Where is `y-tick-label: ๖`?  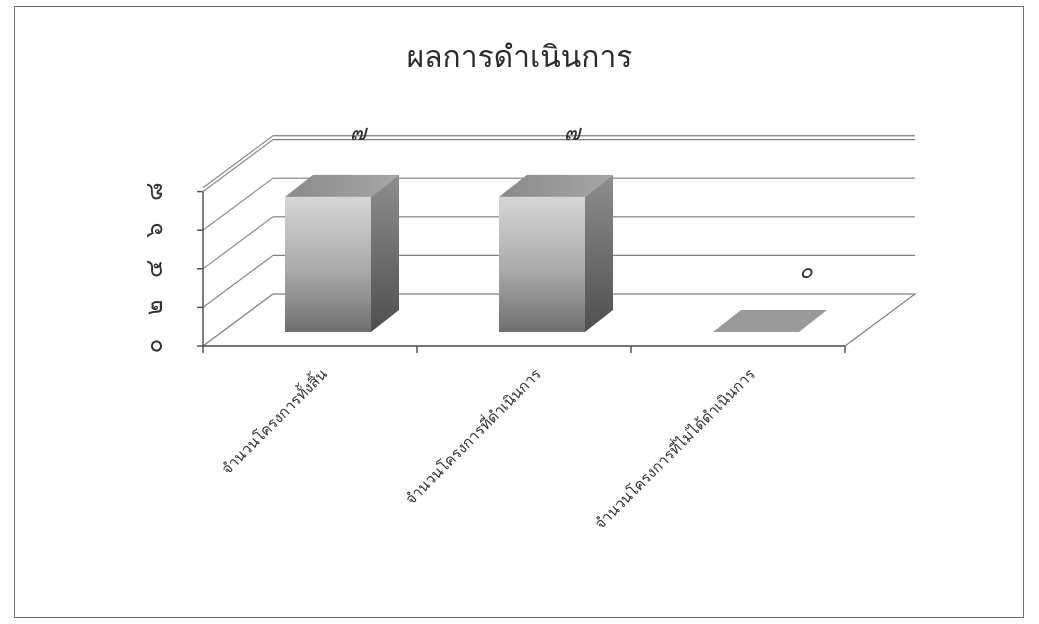
y-tick-label: ๖ is located at coordinates (154, 230).